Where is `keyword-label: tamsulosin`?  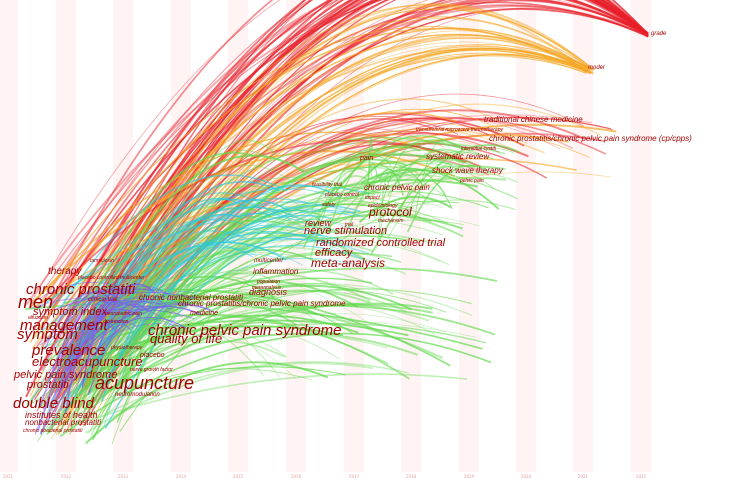
keyword-label: tamsulosin is located at coordinates (102, 261).